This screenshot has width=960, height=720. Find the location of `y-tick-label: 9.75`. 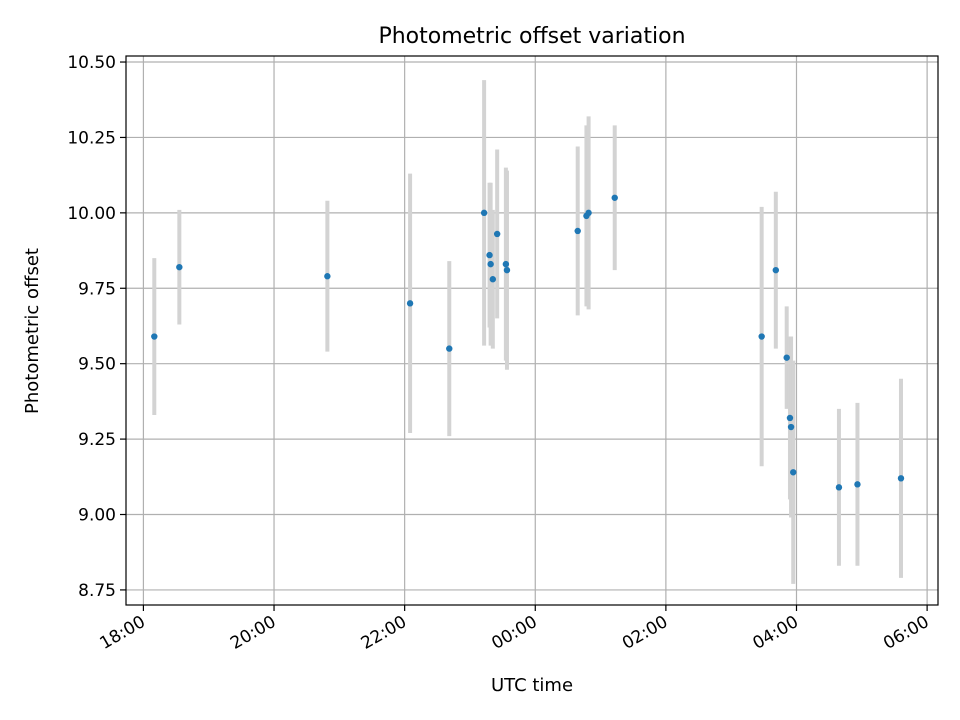

y-tick-label: 9.75 is located at coordinates (97, 289).